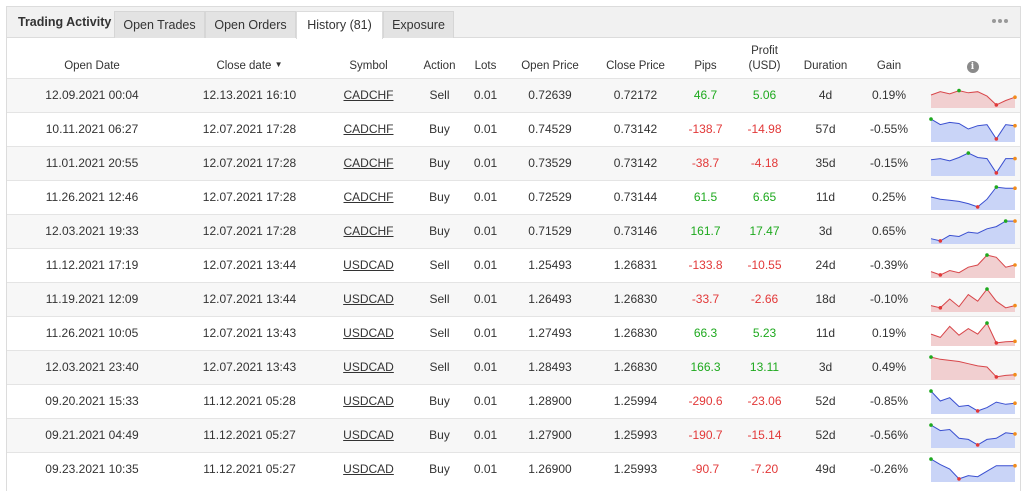 The width and height of the screenshot is (1027, 491). Describe the element at coordinates (635, 435) in the screenshot. I see `cell-close-price: 1.25993` at that location.